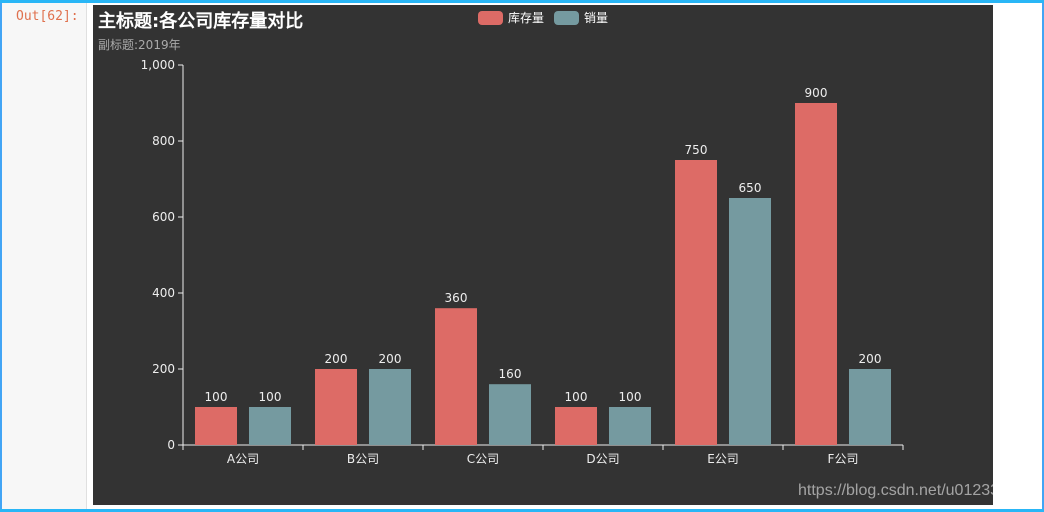 This screenshot has height=512, width=1044. I want to click on cell-top-border, so click(522, 1).